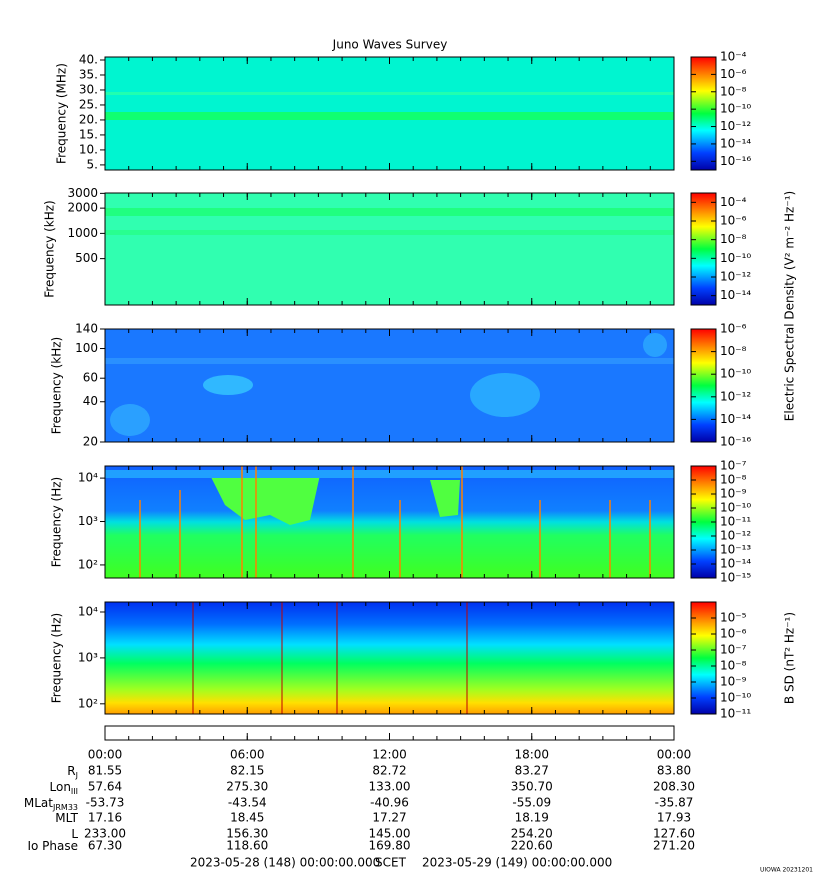 The width and height of the screenshot is (815, 884). Describe the element at coordinates (90, 378) in the screenshot. I see `y-tick-label: 60` at that location.